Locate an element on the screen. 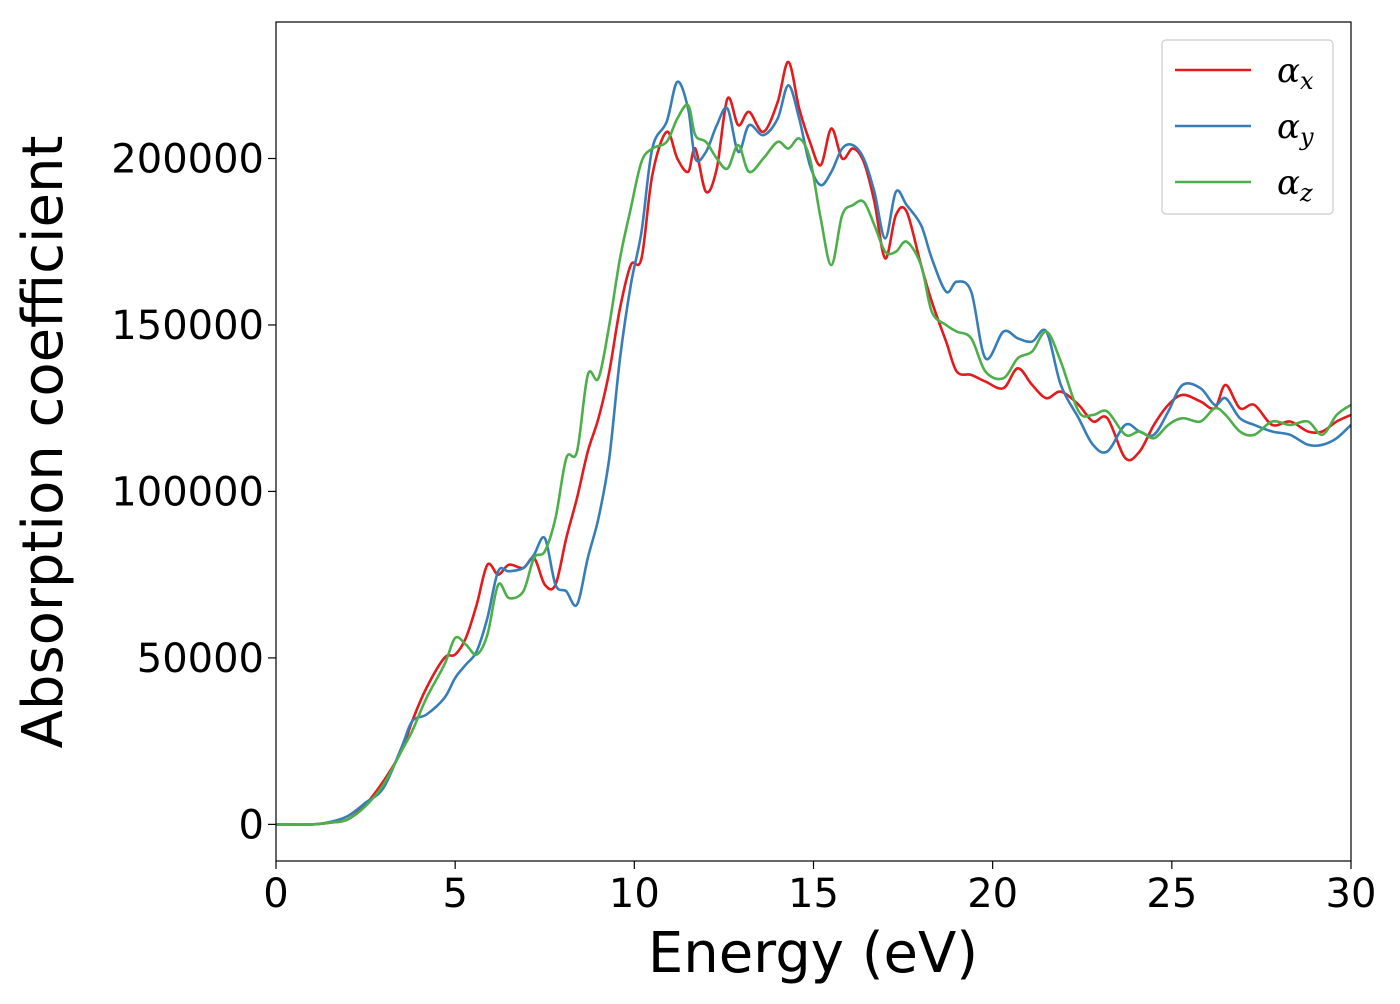 The height and width of the screenshot is (1004, 1400). x-axis-title: Energy (eV) is located at coordinates (813, 953).